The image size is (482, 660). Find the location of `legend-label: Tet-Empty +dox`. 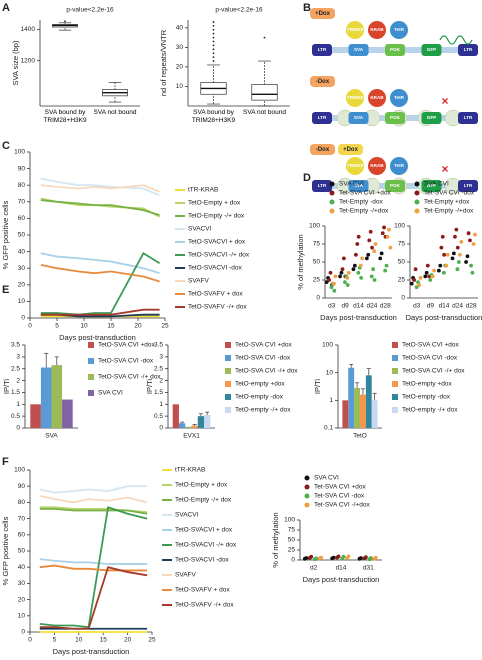

legend-label: Tet-Empty +dox is located at coordinates (447, 202).